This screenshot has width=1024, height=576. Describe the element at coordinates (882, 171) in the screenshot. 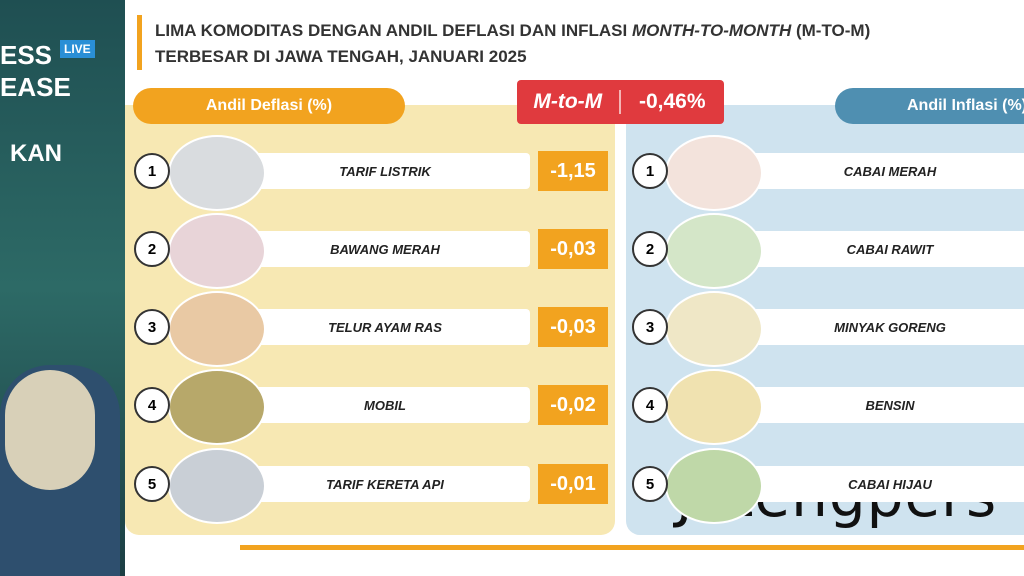

I see `item-bar: CABAI MERAH` at that location.